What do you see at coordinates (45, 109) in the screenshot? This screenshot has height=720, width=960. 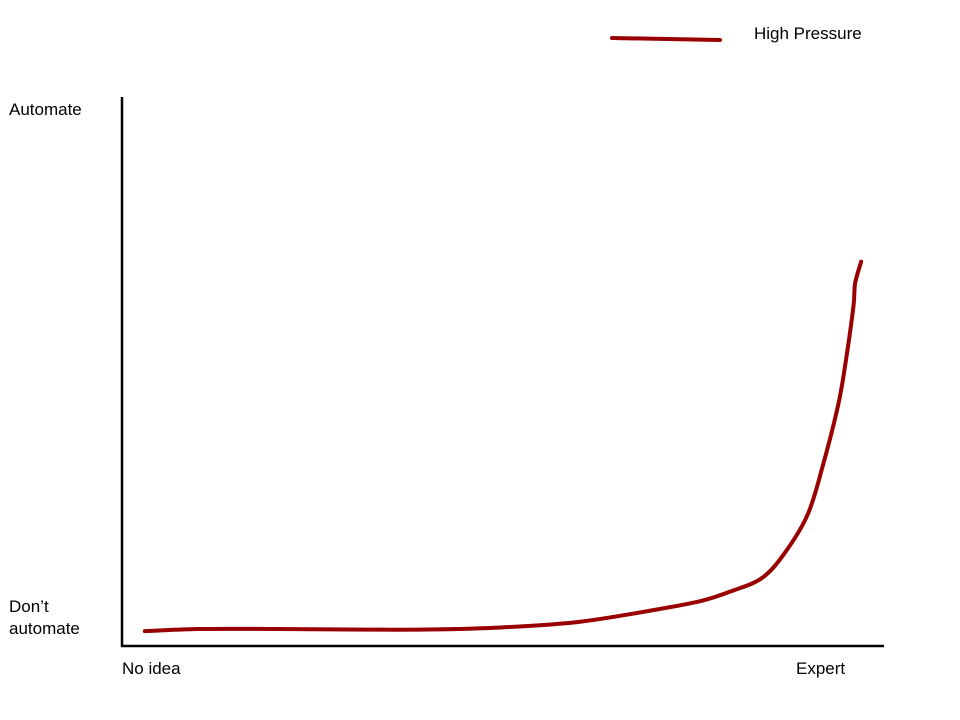 I see `y-tick-label-automate: Automate` at bounding box center [45, 109].